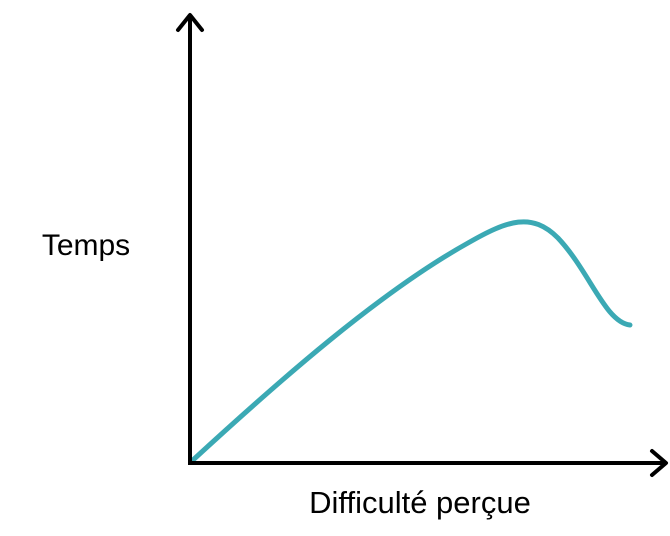  What do you see at coordinates (659, 463) in the screenshot?
I see `x-axis-arrow` at bounding box center [659, 463].